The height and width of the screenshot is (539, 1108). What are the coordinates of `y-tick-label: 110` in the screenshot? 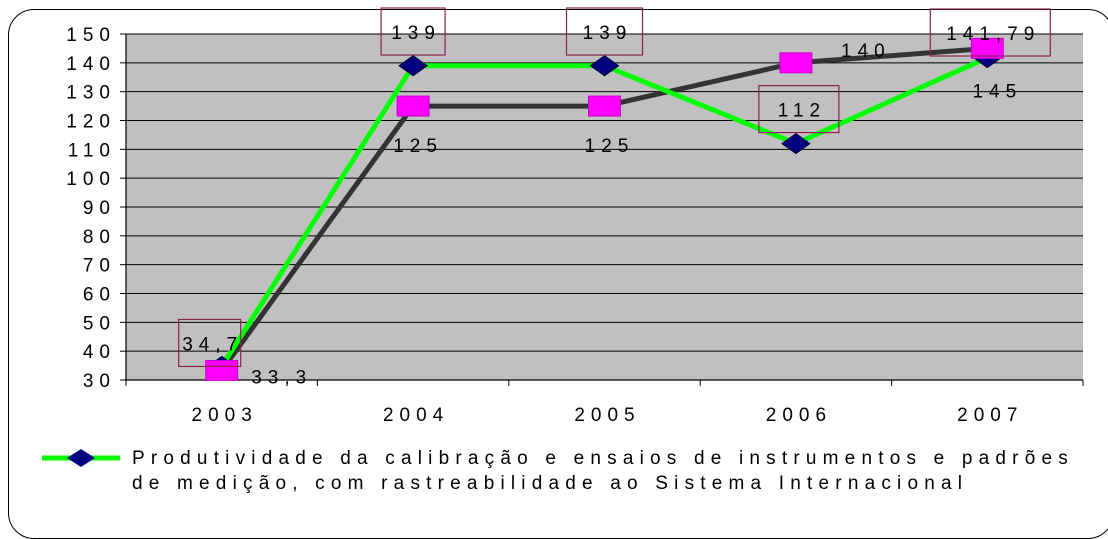 It's located at (92, 150).